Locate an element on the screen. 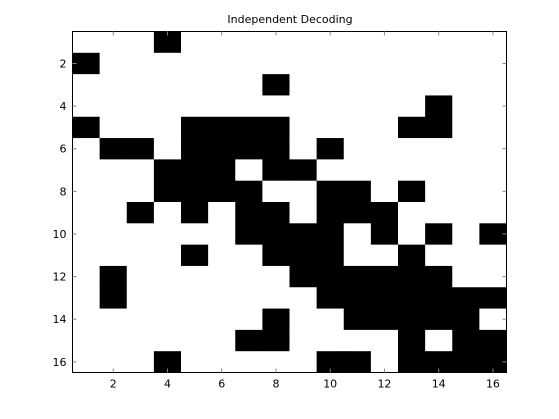  x-axis-tick-labels: 2 4 6 8 10 12 14 16 is located at coordinates (305, 384).